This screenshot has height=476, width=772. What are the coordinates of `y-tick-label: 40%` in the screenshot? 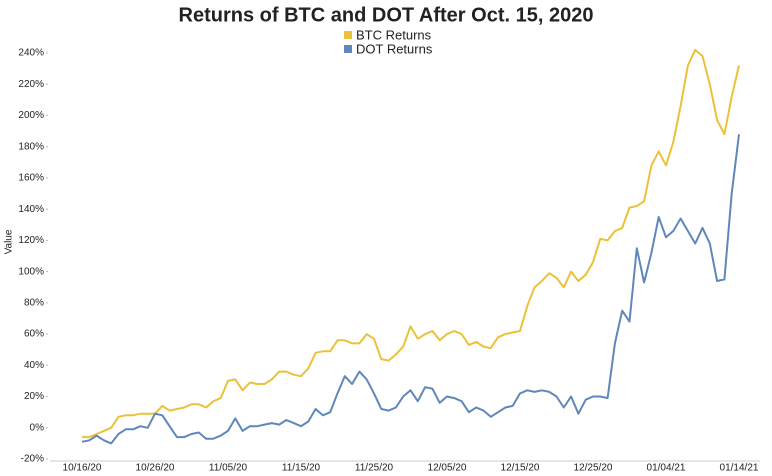 It's located at (34, 365).